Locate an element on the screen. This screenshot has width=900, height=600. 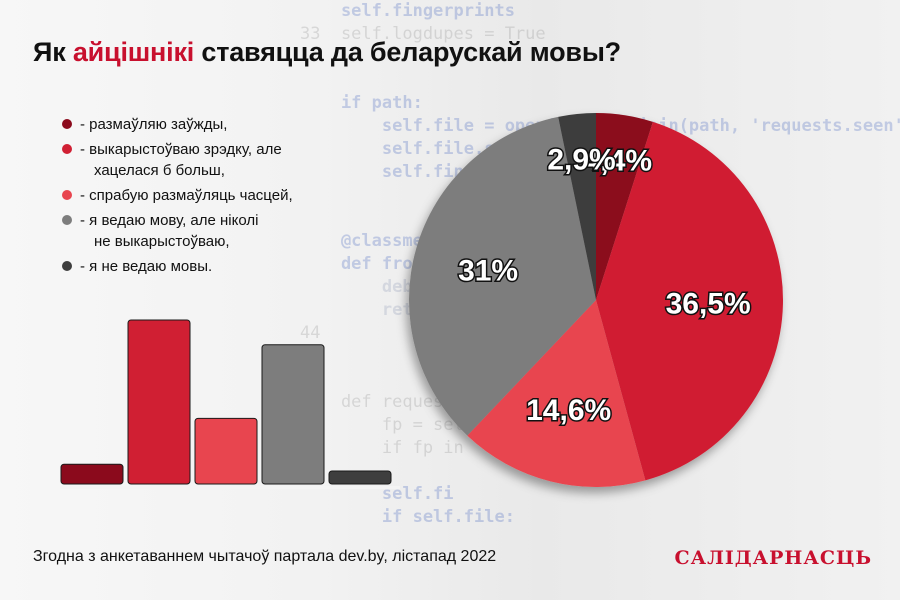
pie-data-label: 4,4% is located at coordinates (618, 161).